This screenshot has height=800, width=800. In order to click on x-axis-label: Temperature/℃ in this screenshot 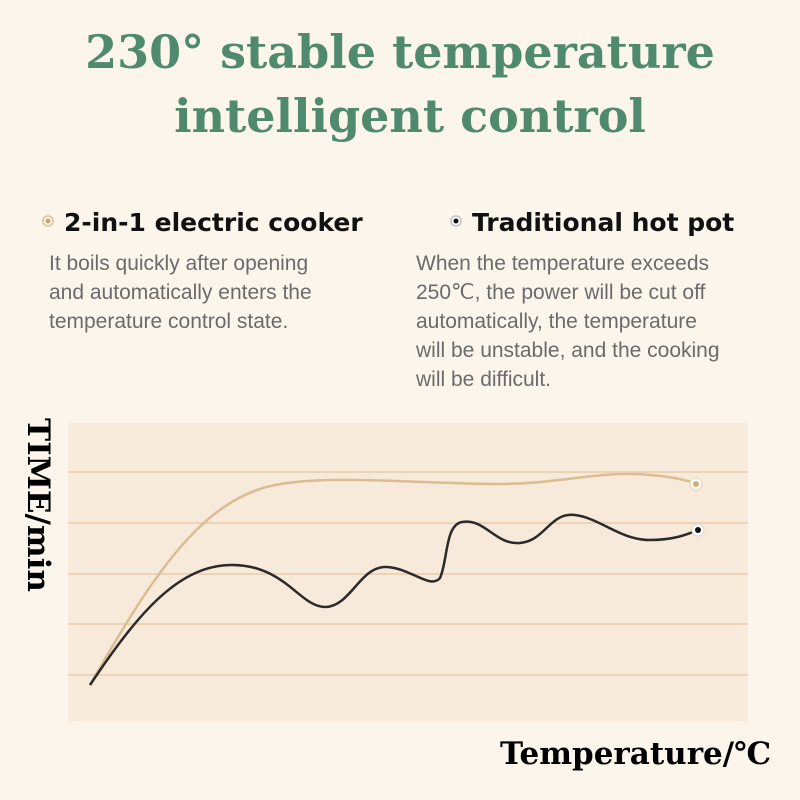, I will do `click(635, 754)`.